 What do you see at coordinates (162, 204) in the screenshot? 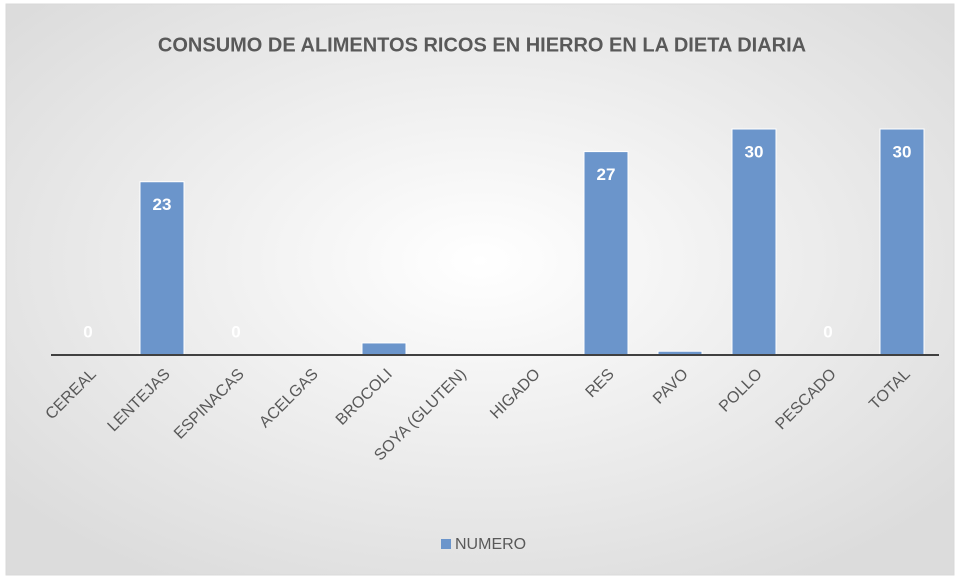
I see `data-label: 23` at bounding box center [162, 204].